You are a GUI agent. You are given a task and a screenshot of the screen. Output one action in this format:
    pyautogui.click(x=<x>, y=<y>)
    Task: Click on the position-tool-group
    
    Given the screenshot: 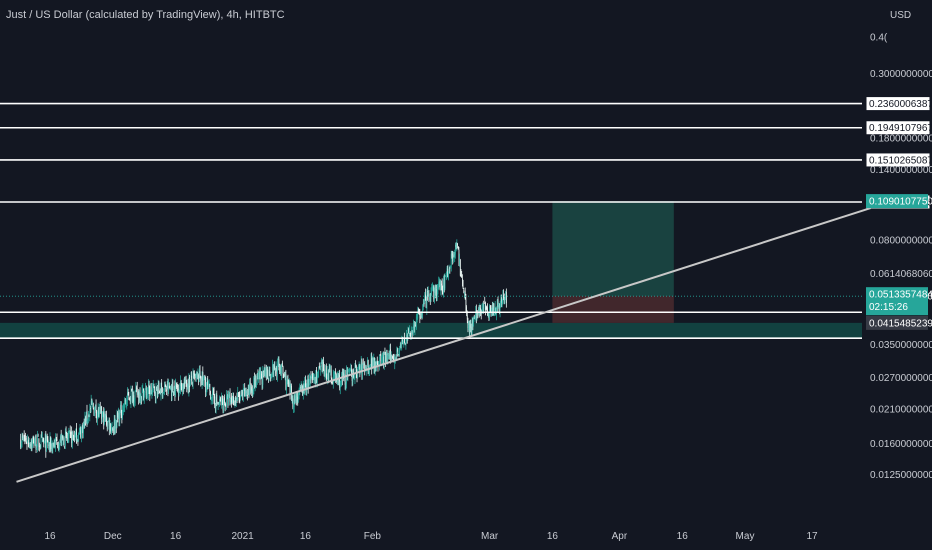 What is the action you would take?
    pyautogui.click(x=613, y=262)
    